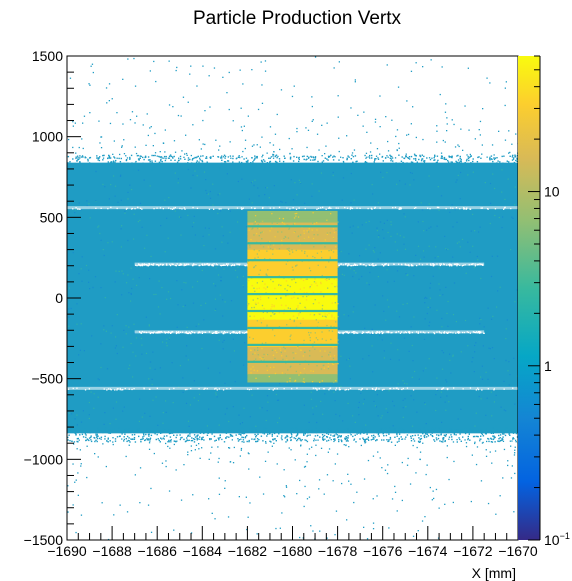 The height and width of the screenshot is (581, 572). Describe the element at coordinates (67, 551) in the screenshot. I see `x-tick-label: −1690` at that location.